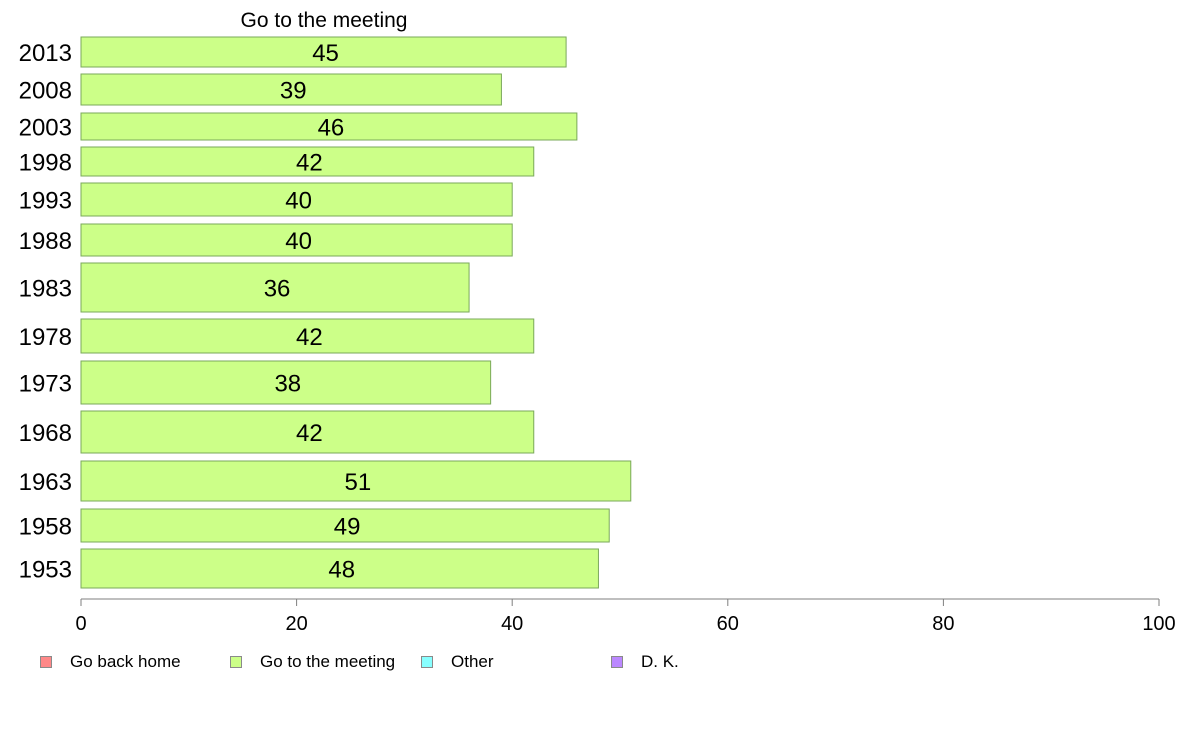  Describe the element at coordinates (45, 433) in the screenshot. I see `category-label: 1968` at that location.